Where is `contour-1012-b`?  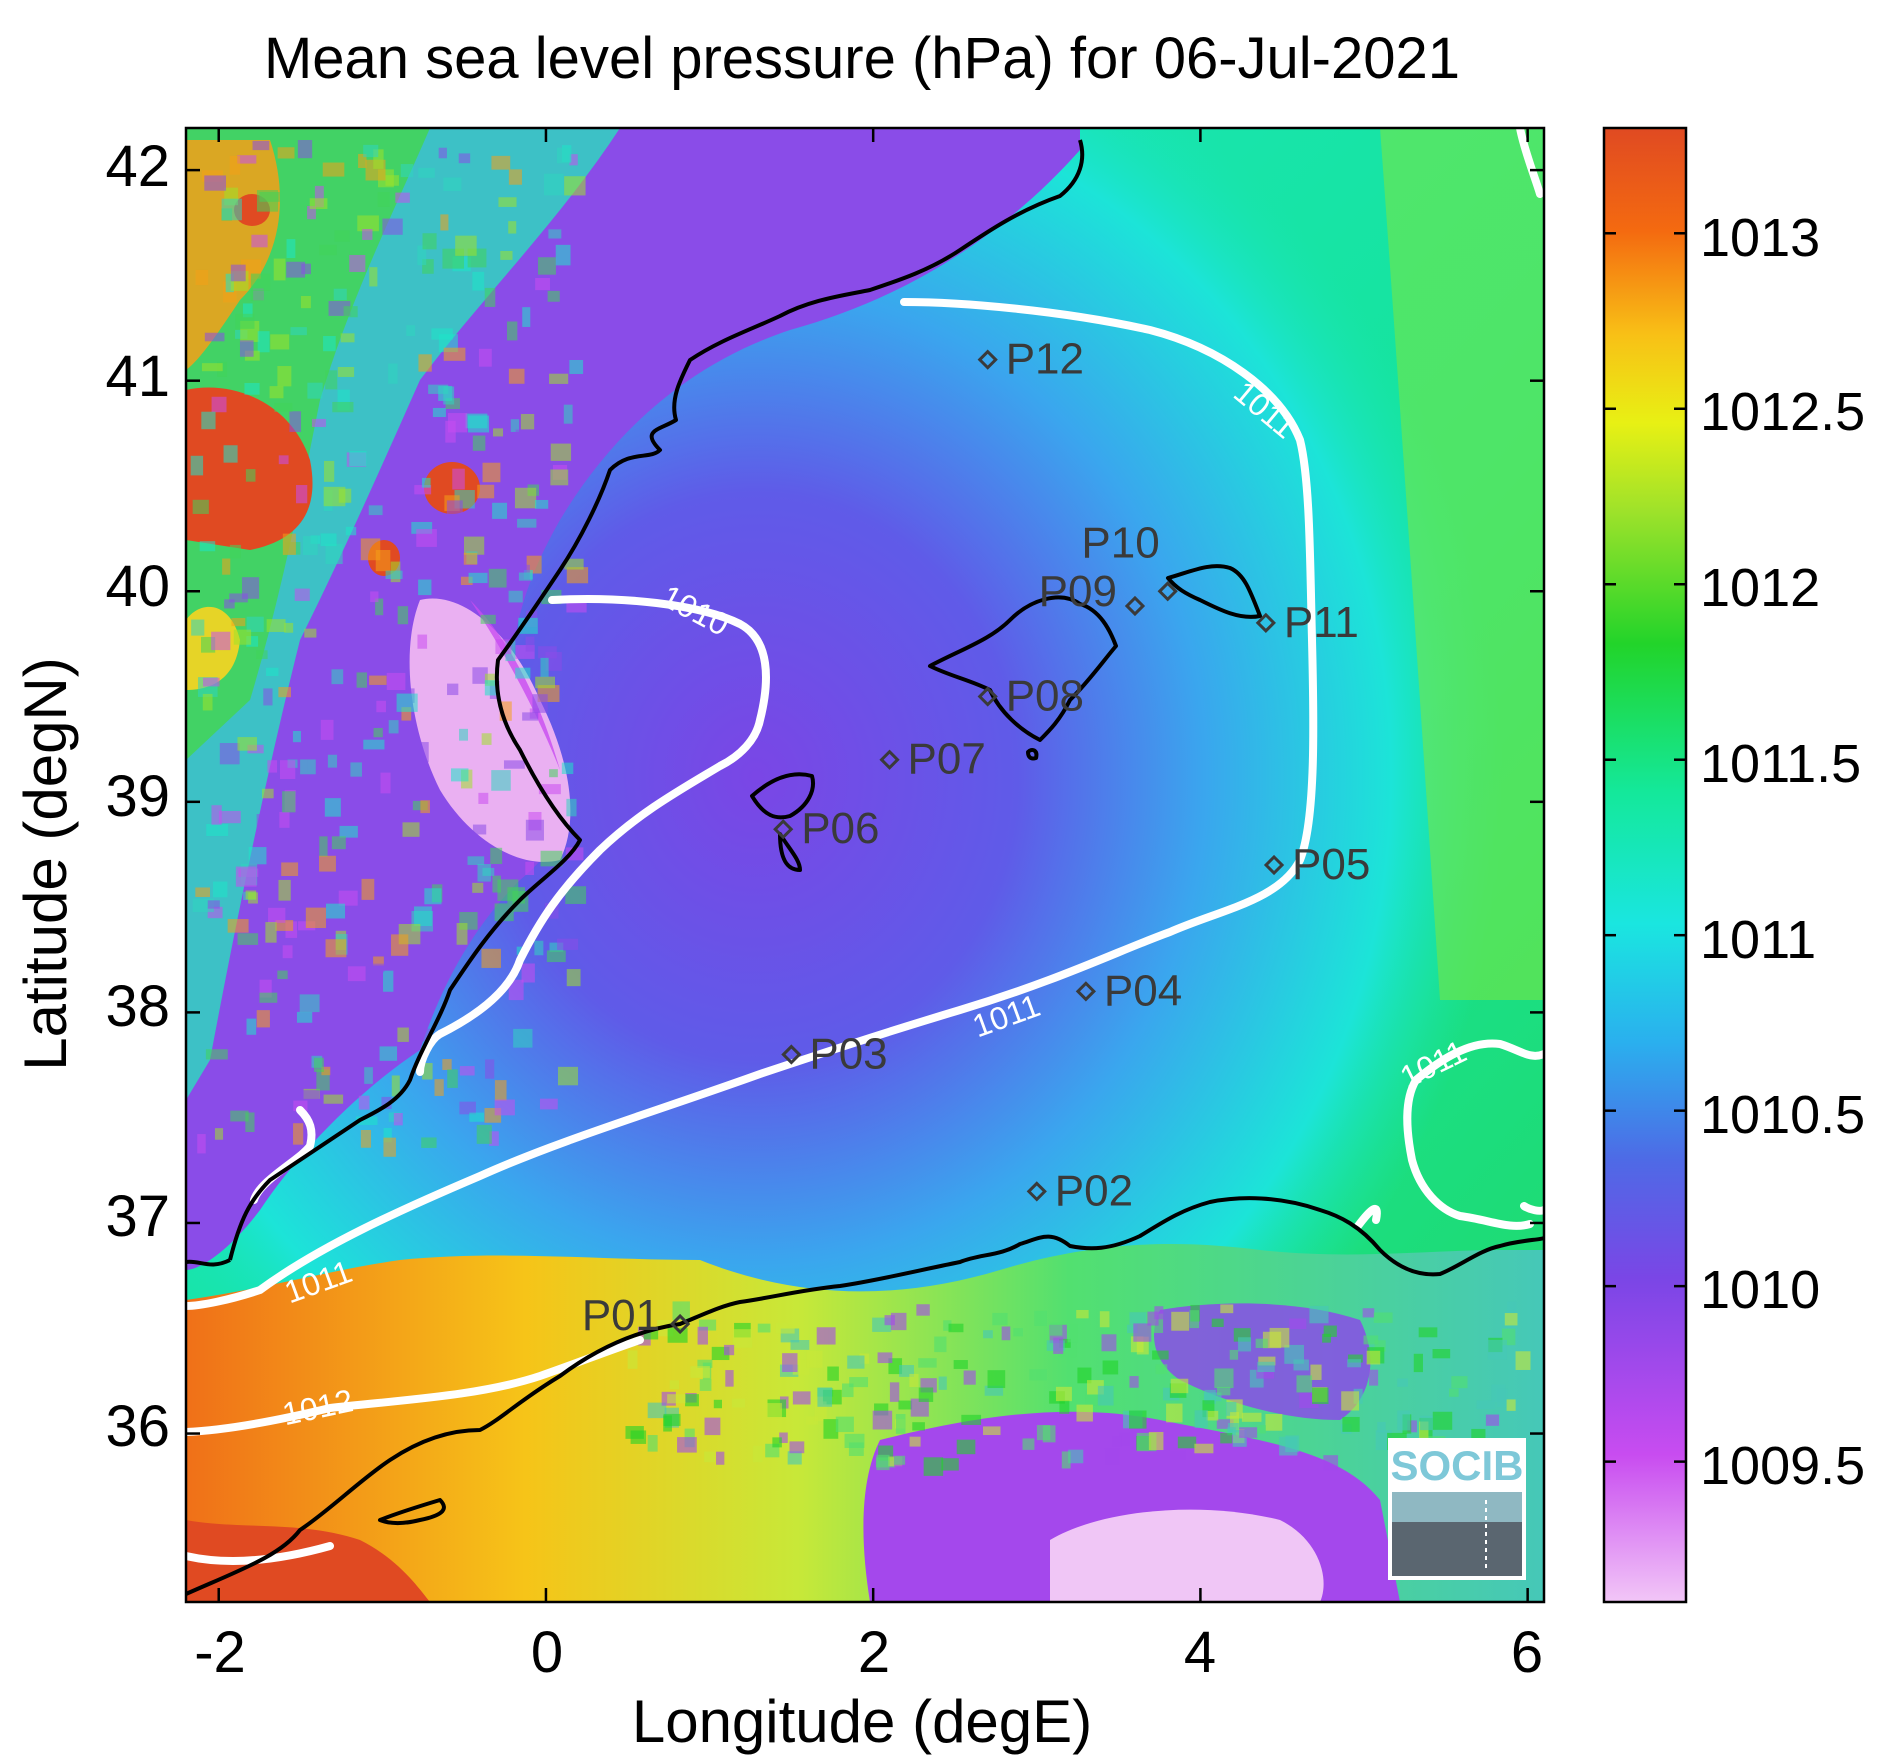
contour-1012-b is located at coordinates (260, 1553).